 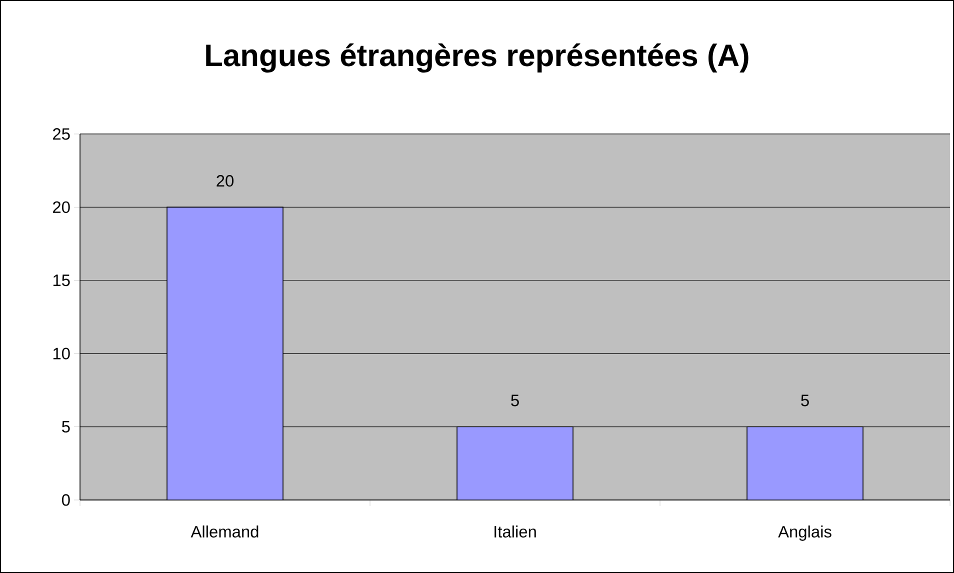 I want to click on y-tick-label: 10, so click(x=61, y=354).